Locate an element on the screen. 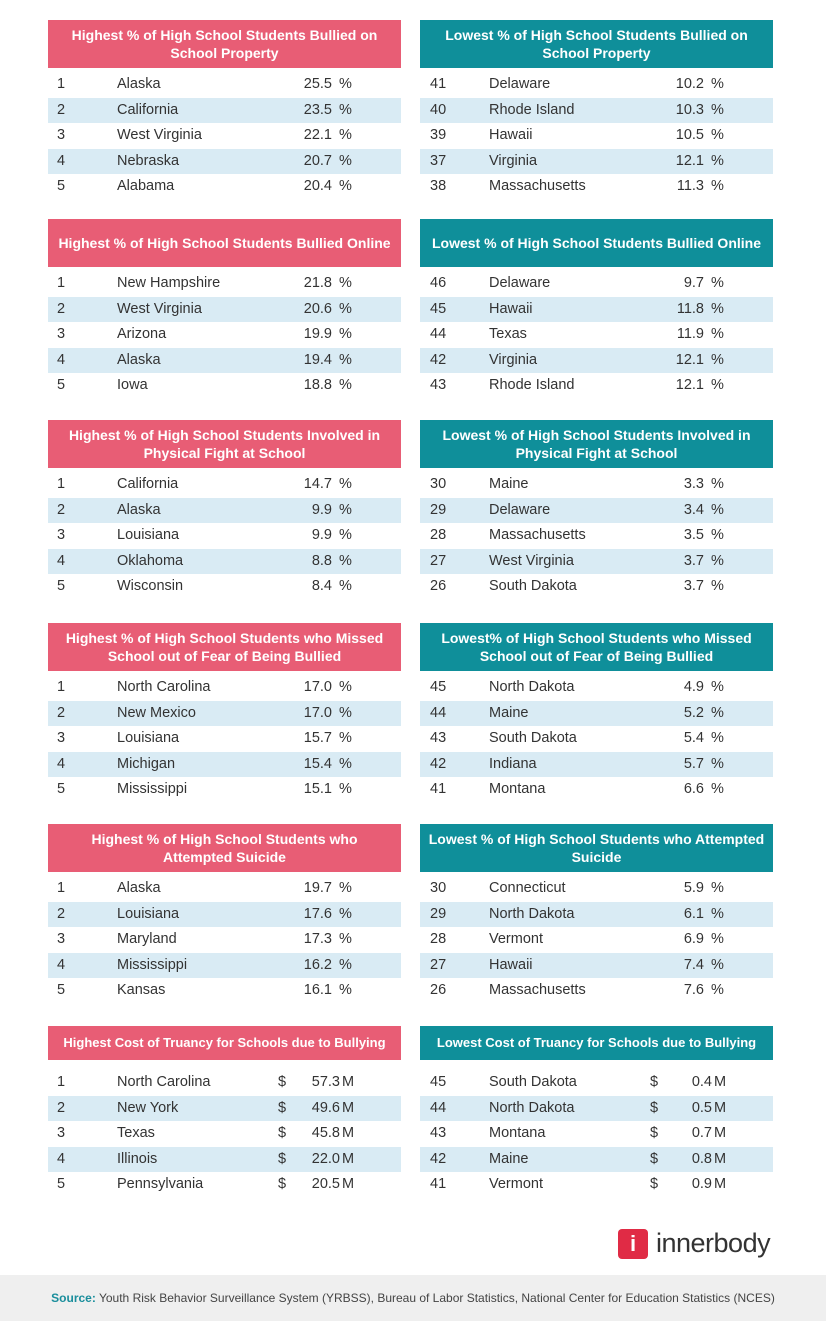  table-row: 3 Arizona 19.9 % is located at coordinates (224, 335).